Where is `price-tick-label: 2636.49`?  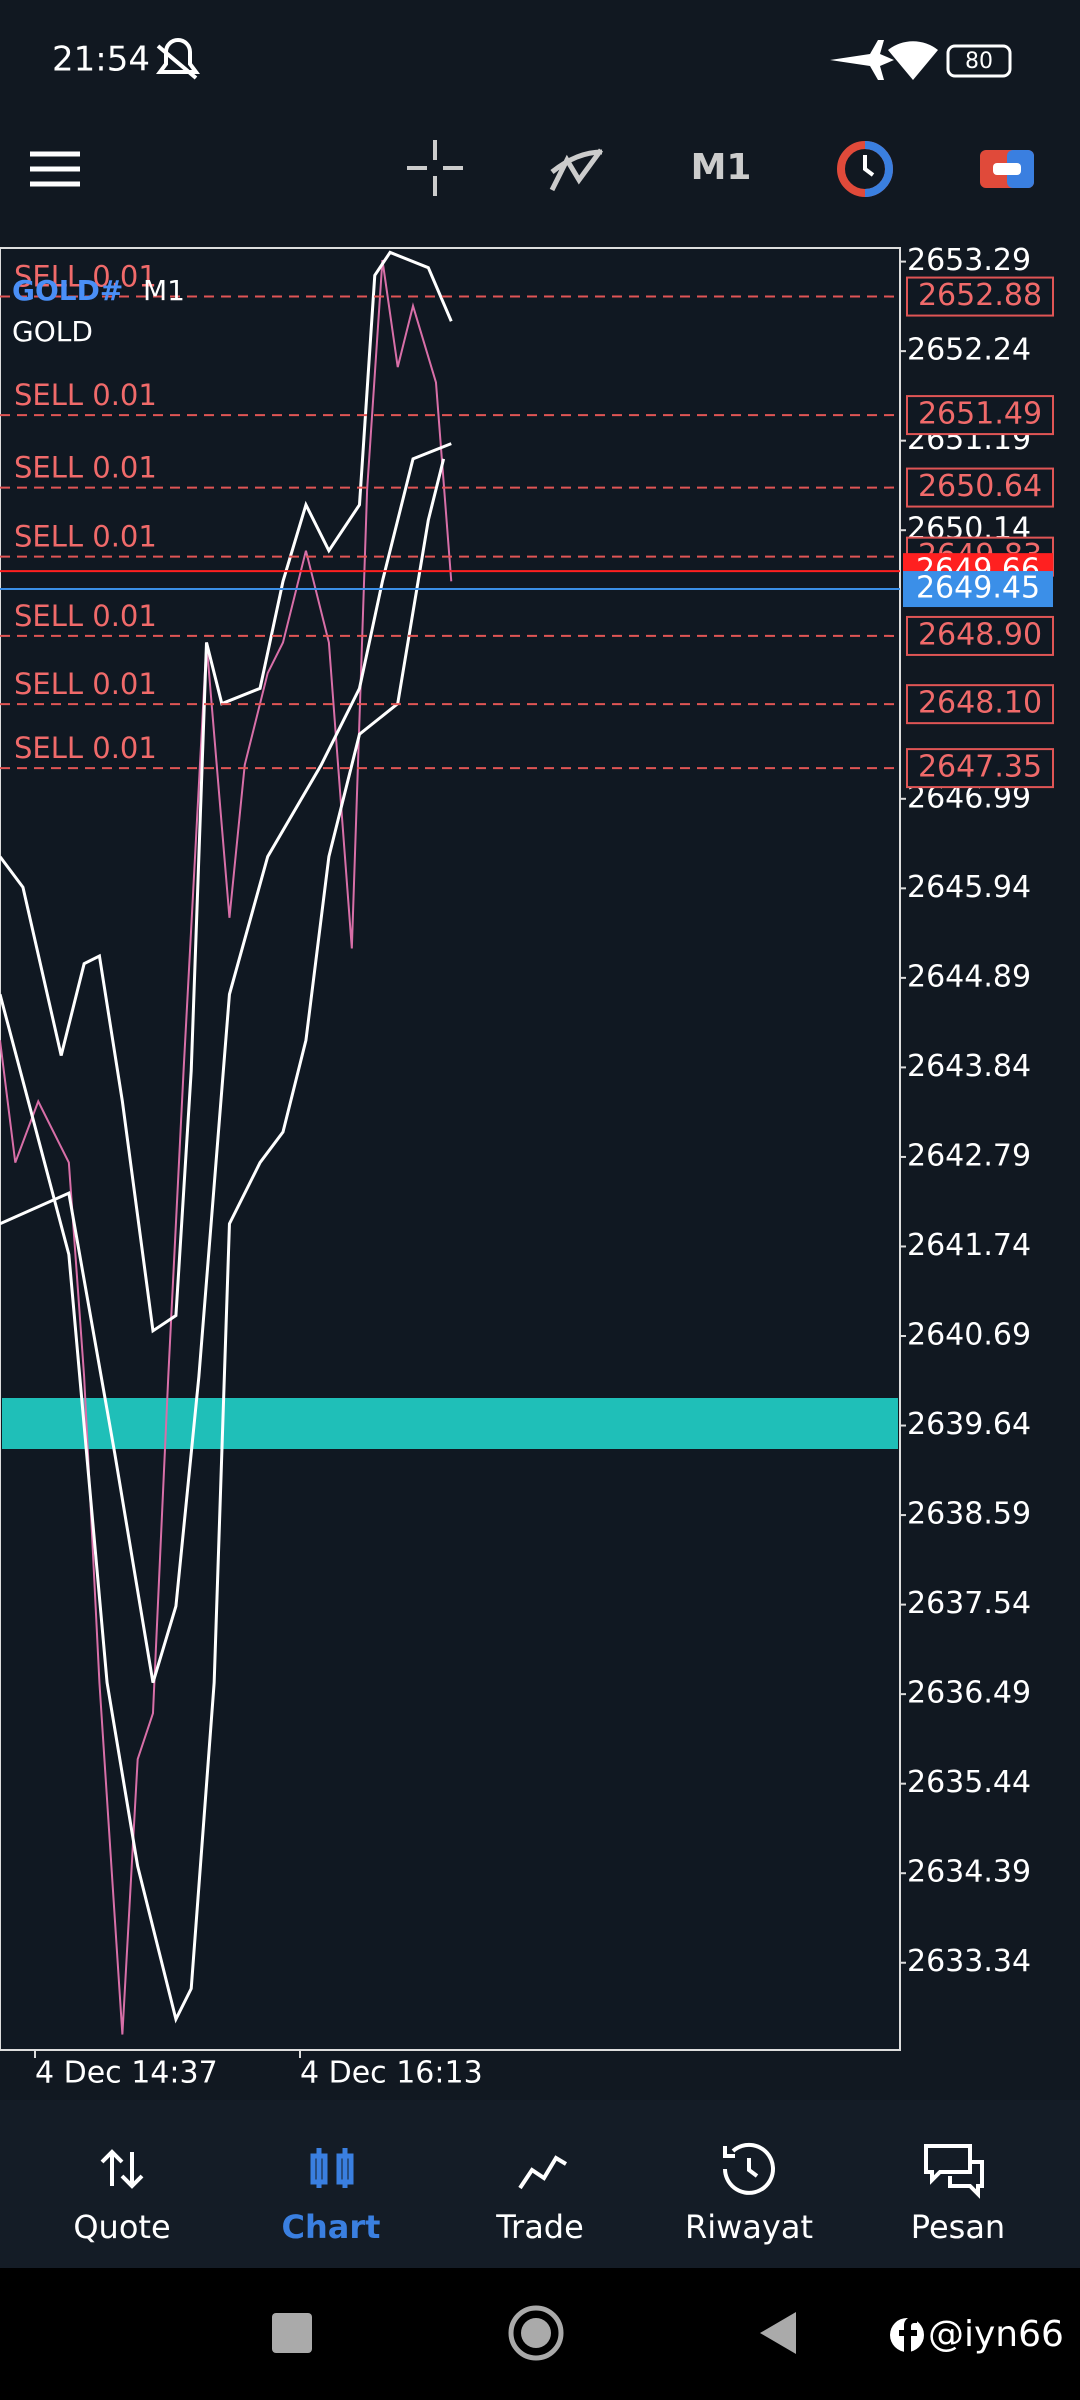 price-tick-label: 2636.49 is located at coordinates (969, 1693).